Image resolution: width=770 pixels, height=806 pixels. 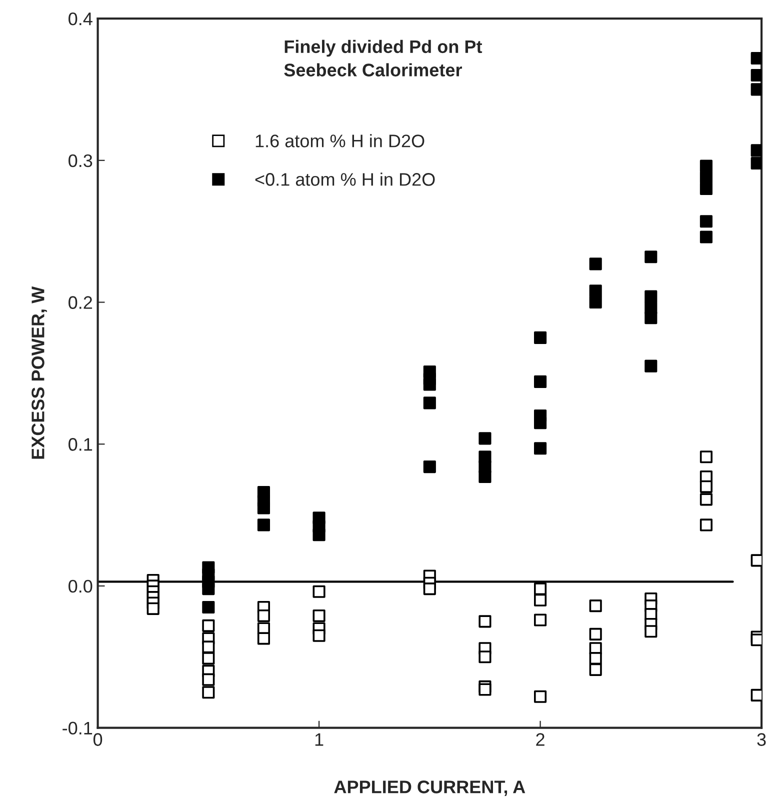 What do you see at coordinates (80, 161) in the screenshot?
I see `y-tick-label: 0.3` at bounding box center [80, 161].